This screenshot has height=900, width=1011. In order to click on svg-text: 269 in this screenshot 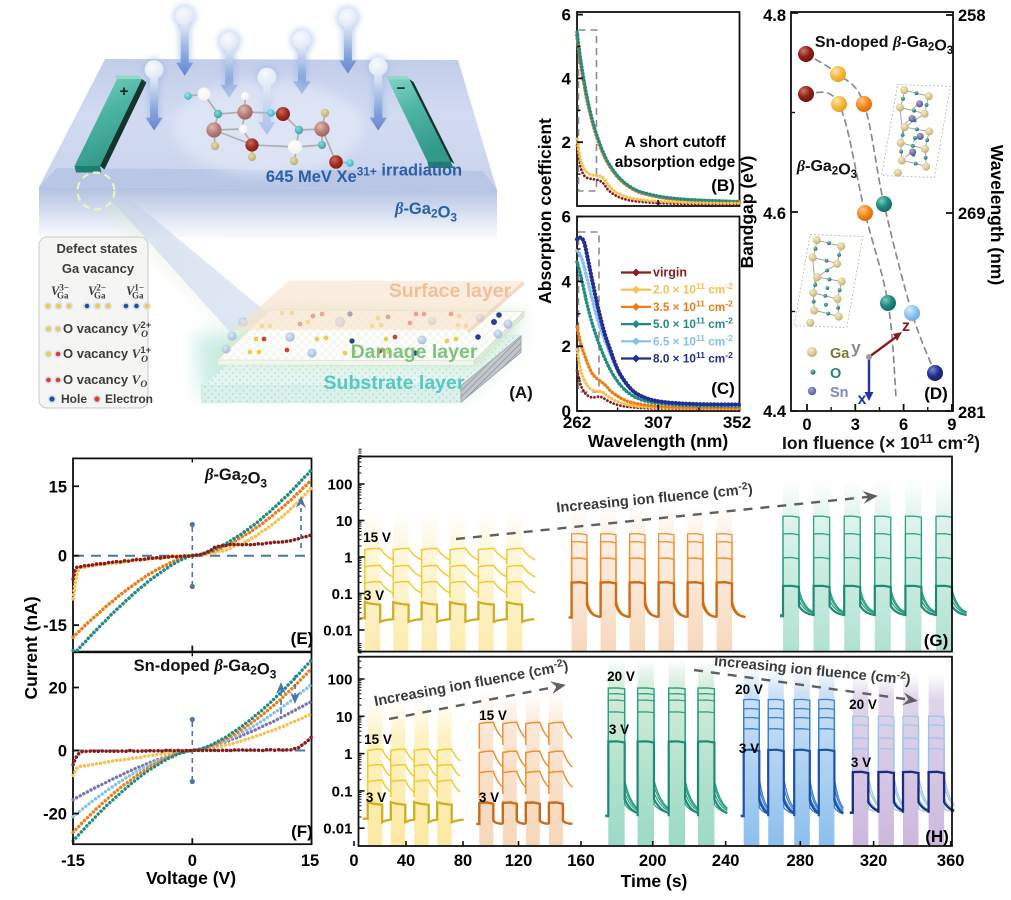, I will do `click(972, 214)`.